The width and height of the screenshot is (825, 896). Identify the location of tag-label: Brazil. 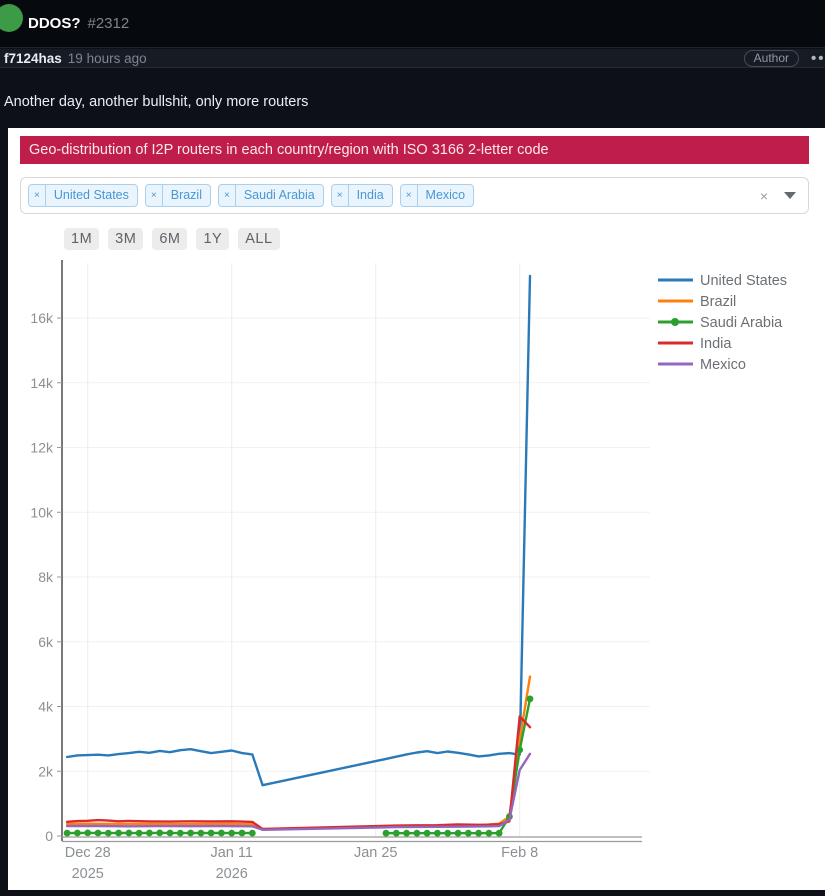
(186, 195).